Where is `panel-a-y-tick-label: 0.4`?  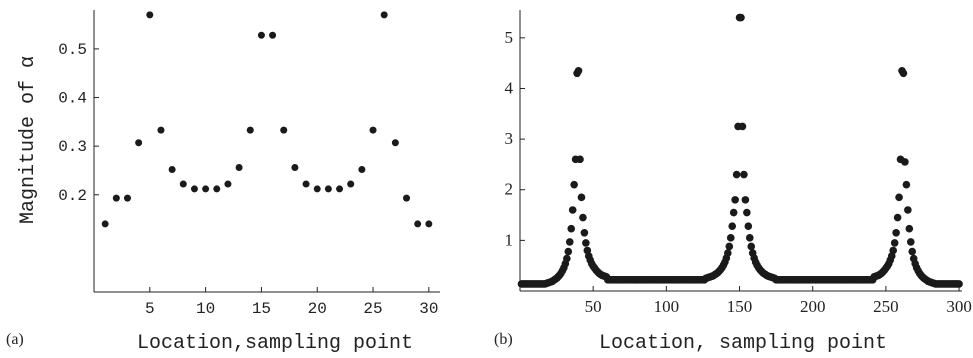
panel-a-y-tick-label: 0.4 is located at coordinates (72, 99).